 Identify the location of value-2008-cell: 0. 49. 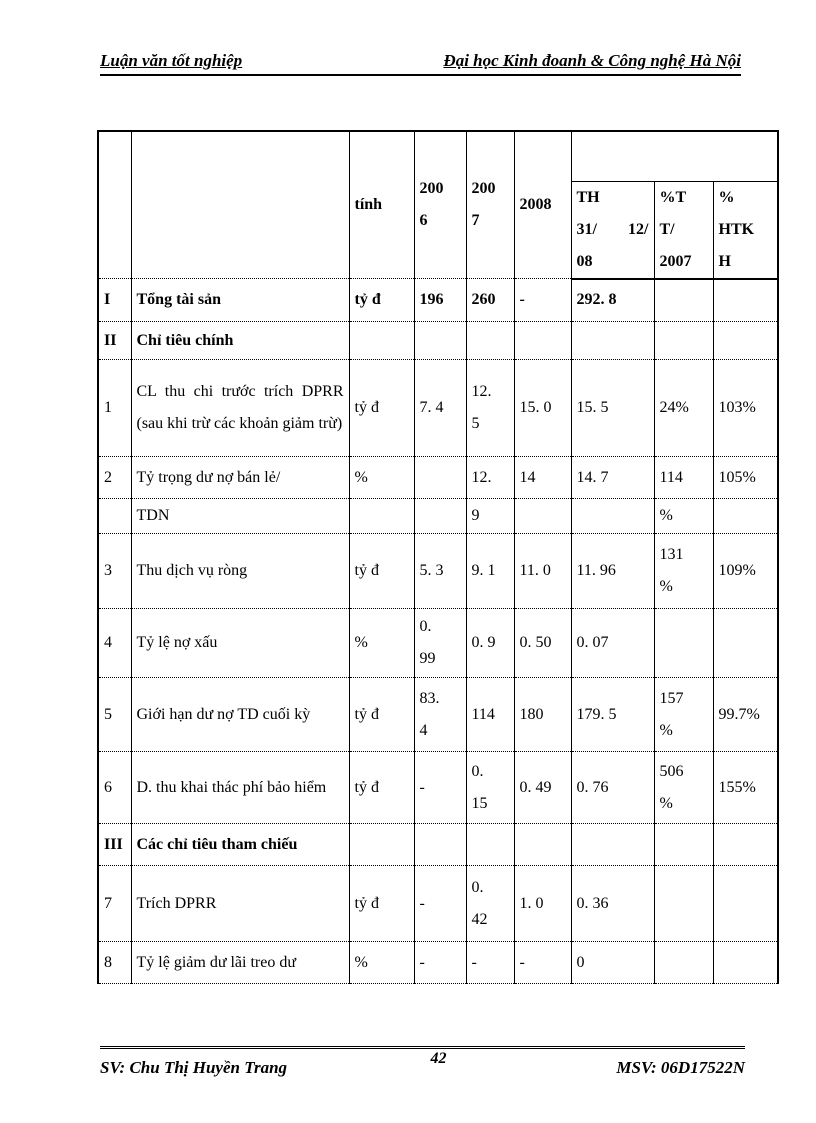
(542, 787).